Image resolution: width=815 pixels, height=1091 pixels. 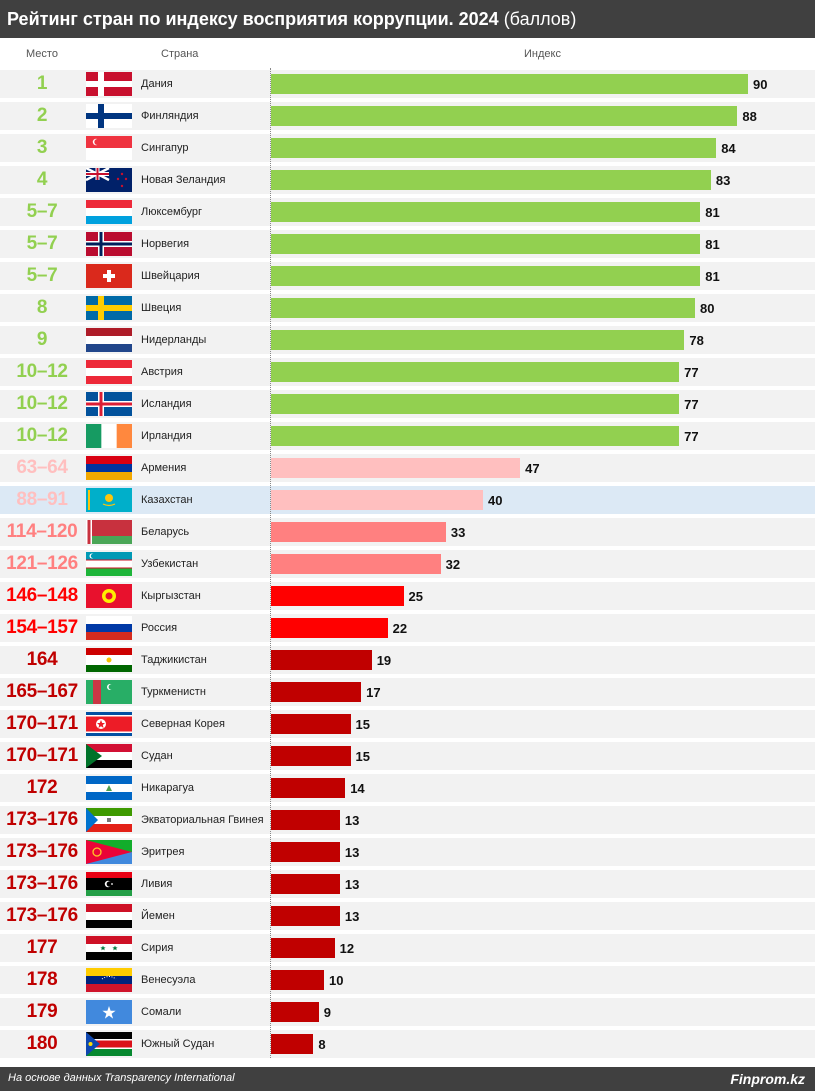 I want to click on rank-label: 164, so click(x=42, y=659).